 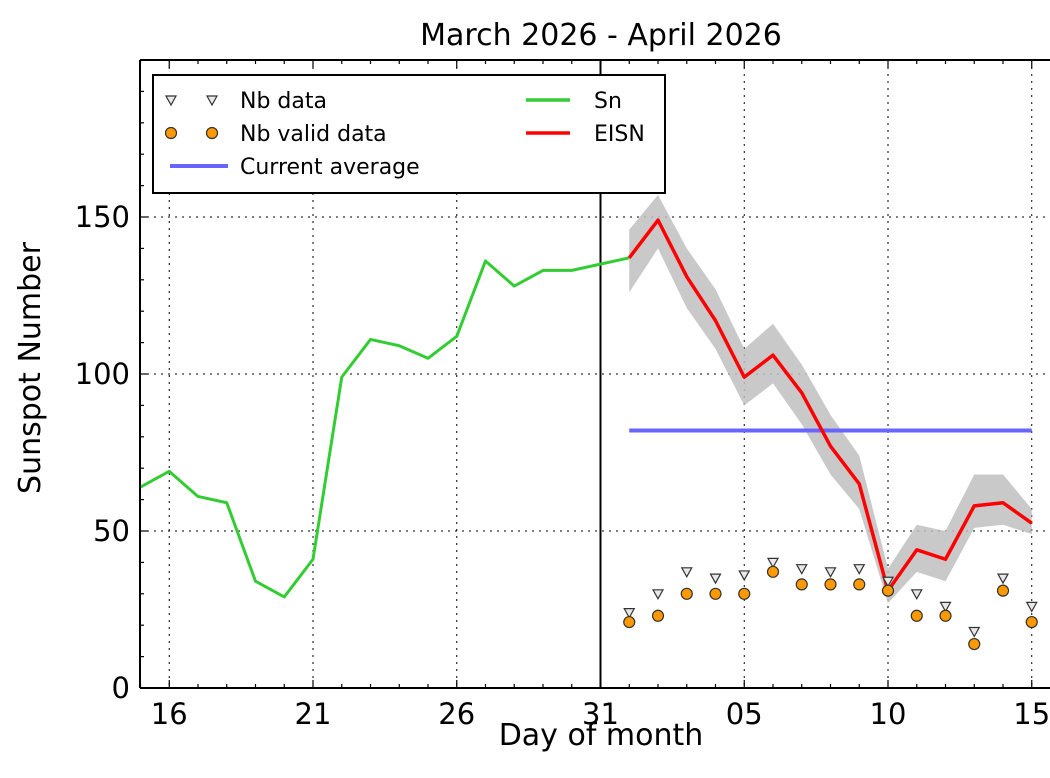 I want to click on legend-label: Nb data, so click(x=283, y=101).